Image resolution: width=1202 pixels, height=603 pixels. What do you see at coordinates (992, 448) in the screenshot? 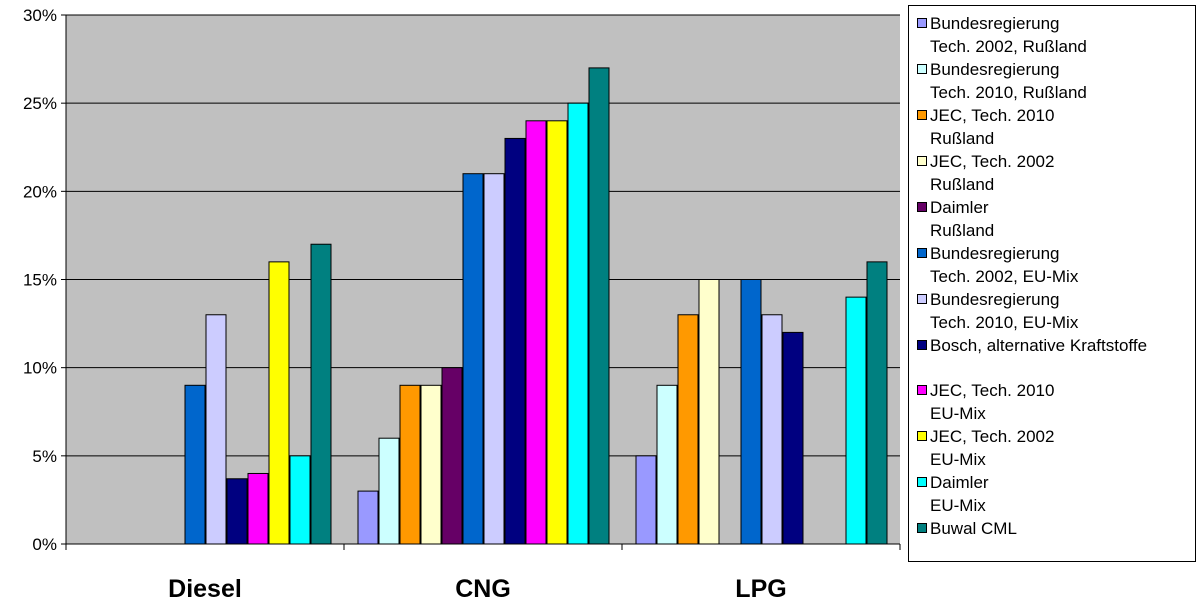
I see `legend-label: JEC, Tech. 2002 EU-Mix` at bounding box center [992, 448].